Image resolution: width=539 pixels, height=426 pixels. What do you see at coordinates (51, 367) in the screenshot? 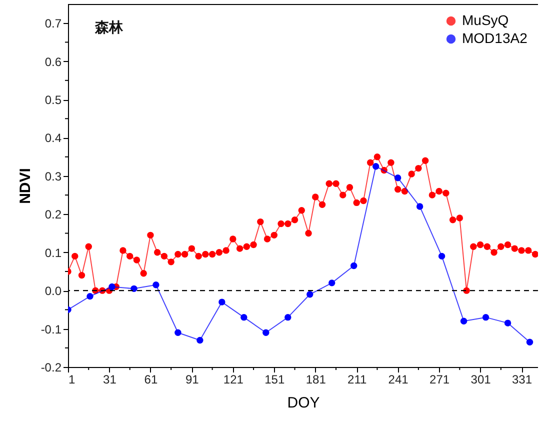
I see `y-tick-label: -0.2` at bounding box center [51, 367].